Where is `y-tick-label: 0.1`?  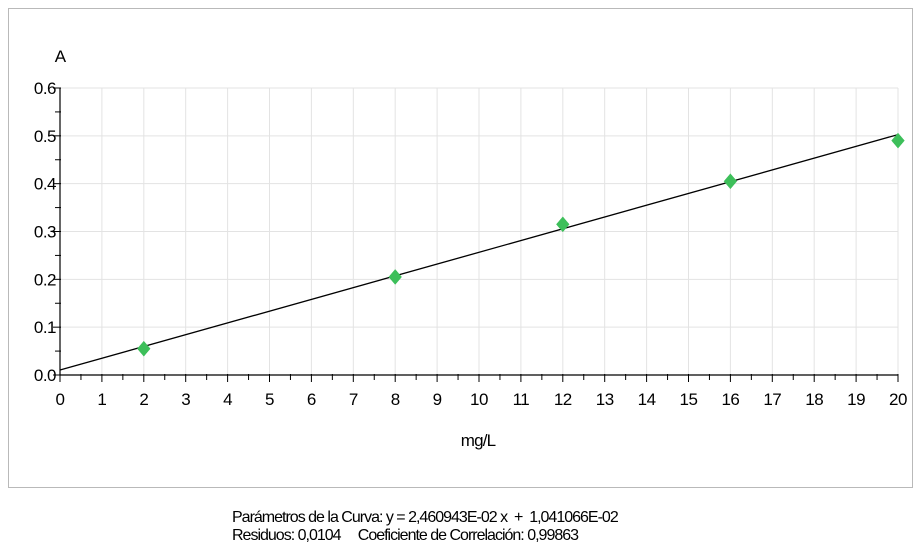 y-tick-label: 0.1 is located at coordinates (45, 327).